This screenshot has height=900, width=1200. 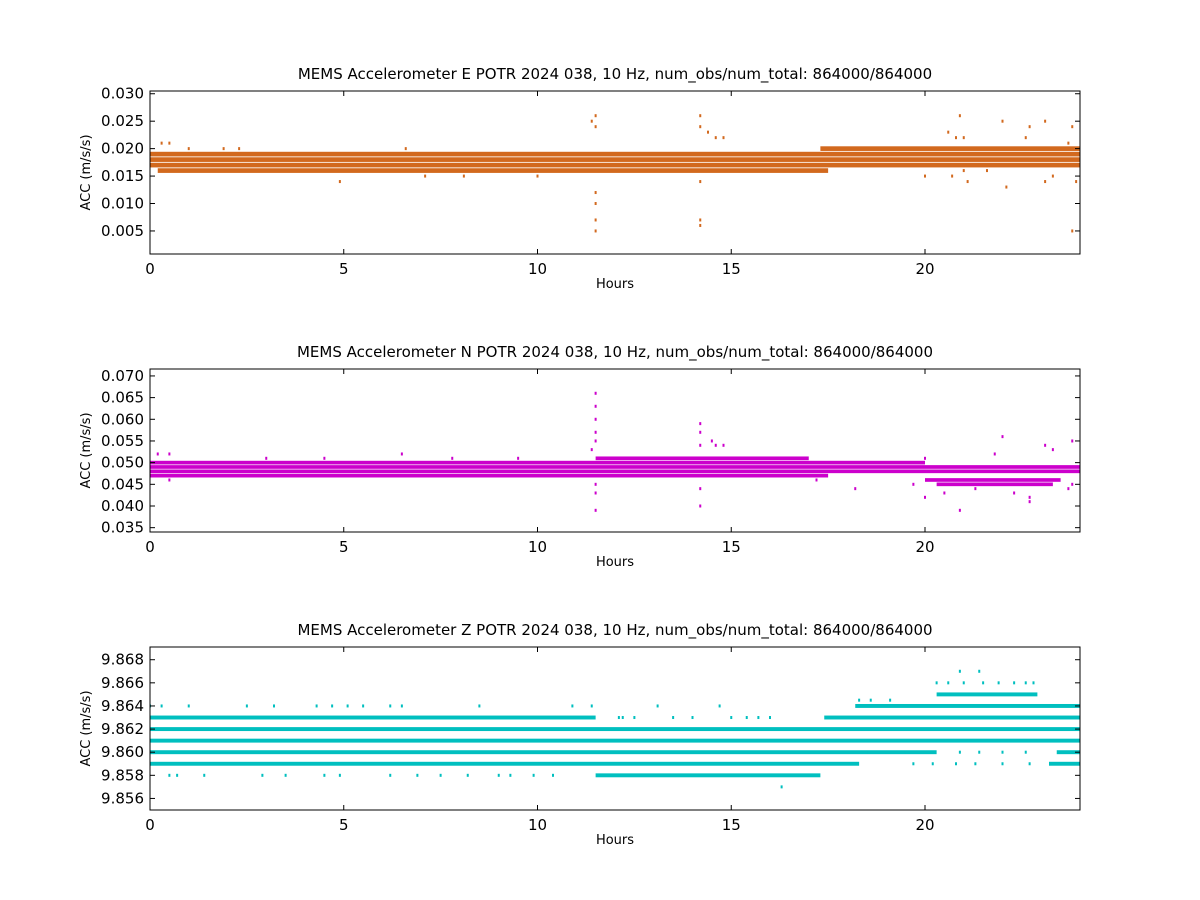 What do you see at coordinates (86, 172) in the screenshot?
I see `y-axis-label: ACC (m/s/s)` at bounding box center [86, 172].